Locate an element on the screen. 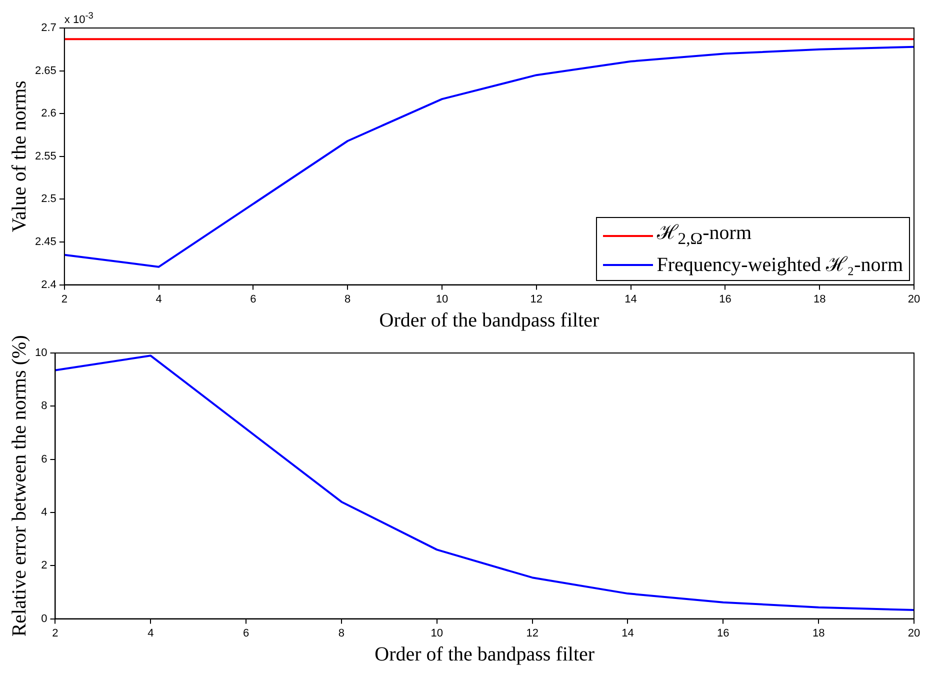 The width and height of the screenshot is (934, 675). y-tick-label: 2 is located at coordinates (44, 566).